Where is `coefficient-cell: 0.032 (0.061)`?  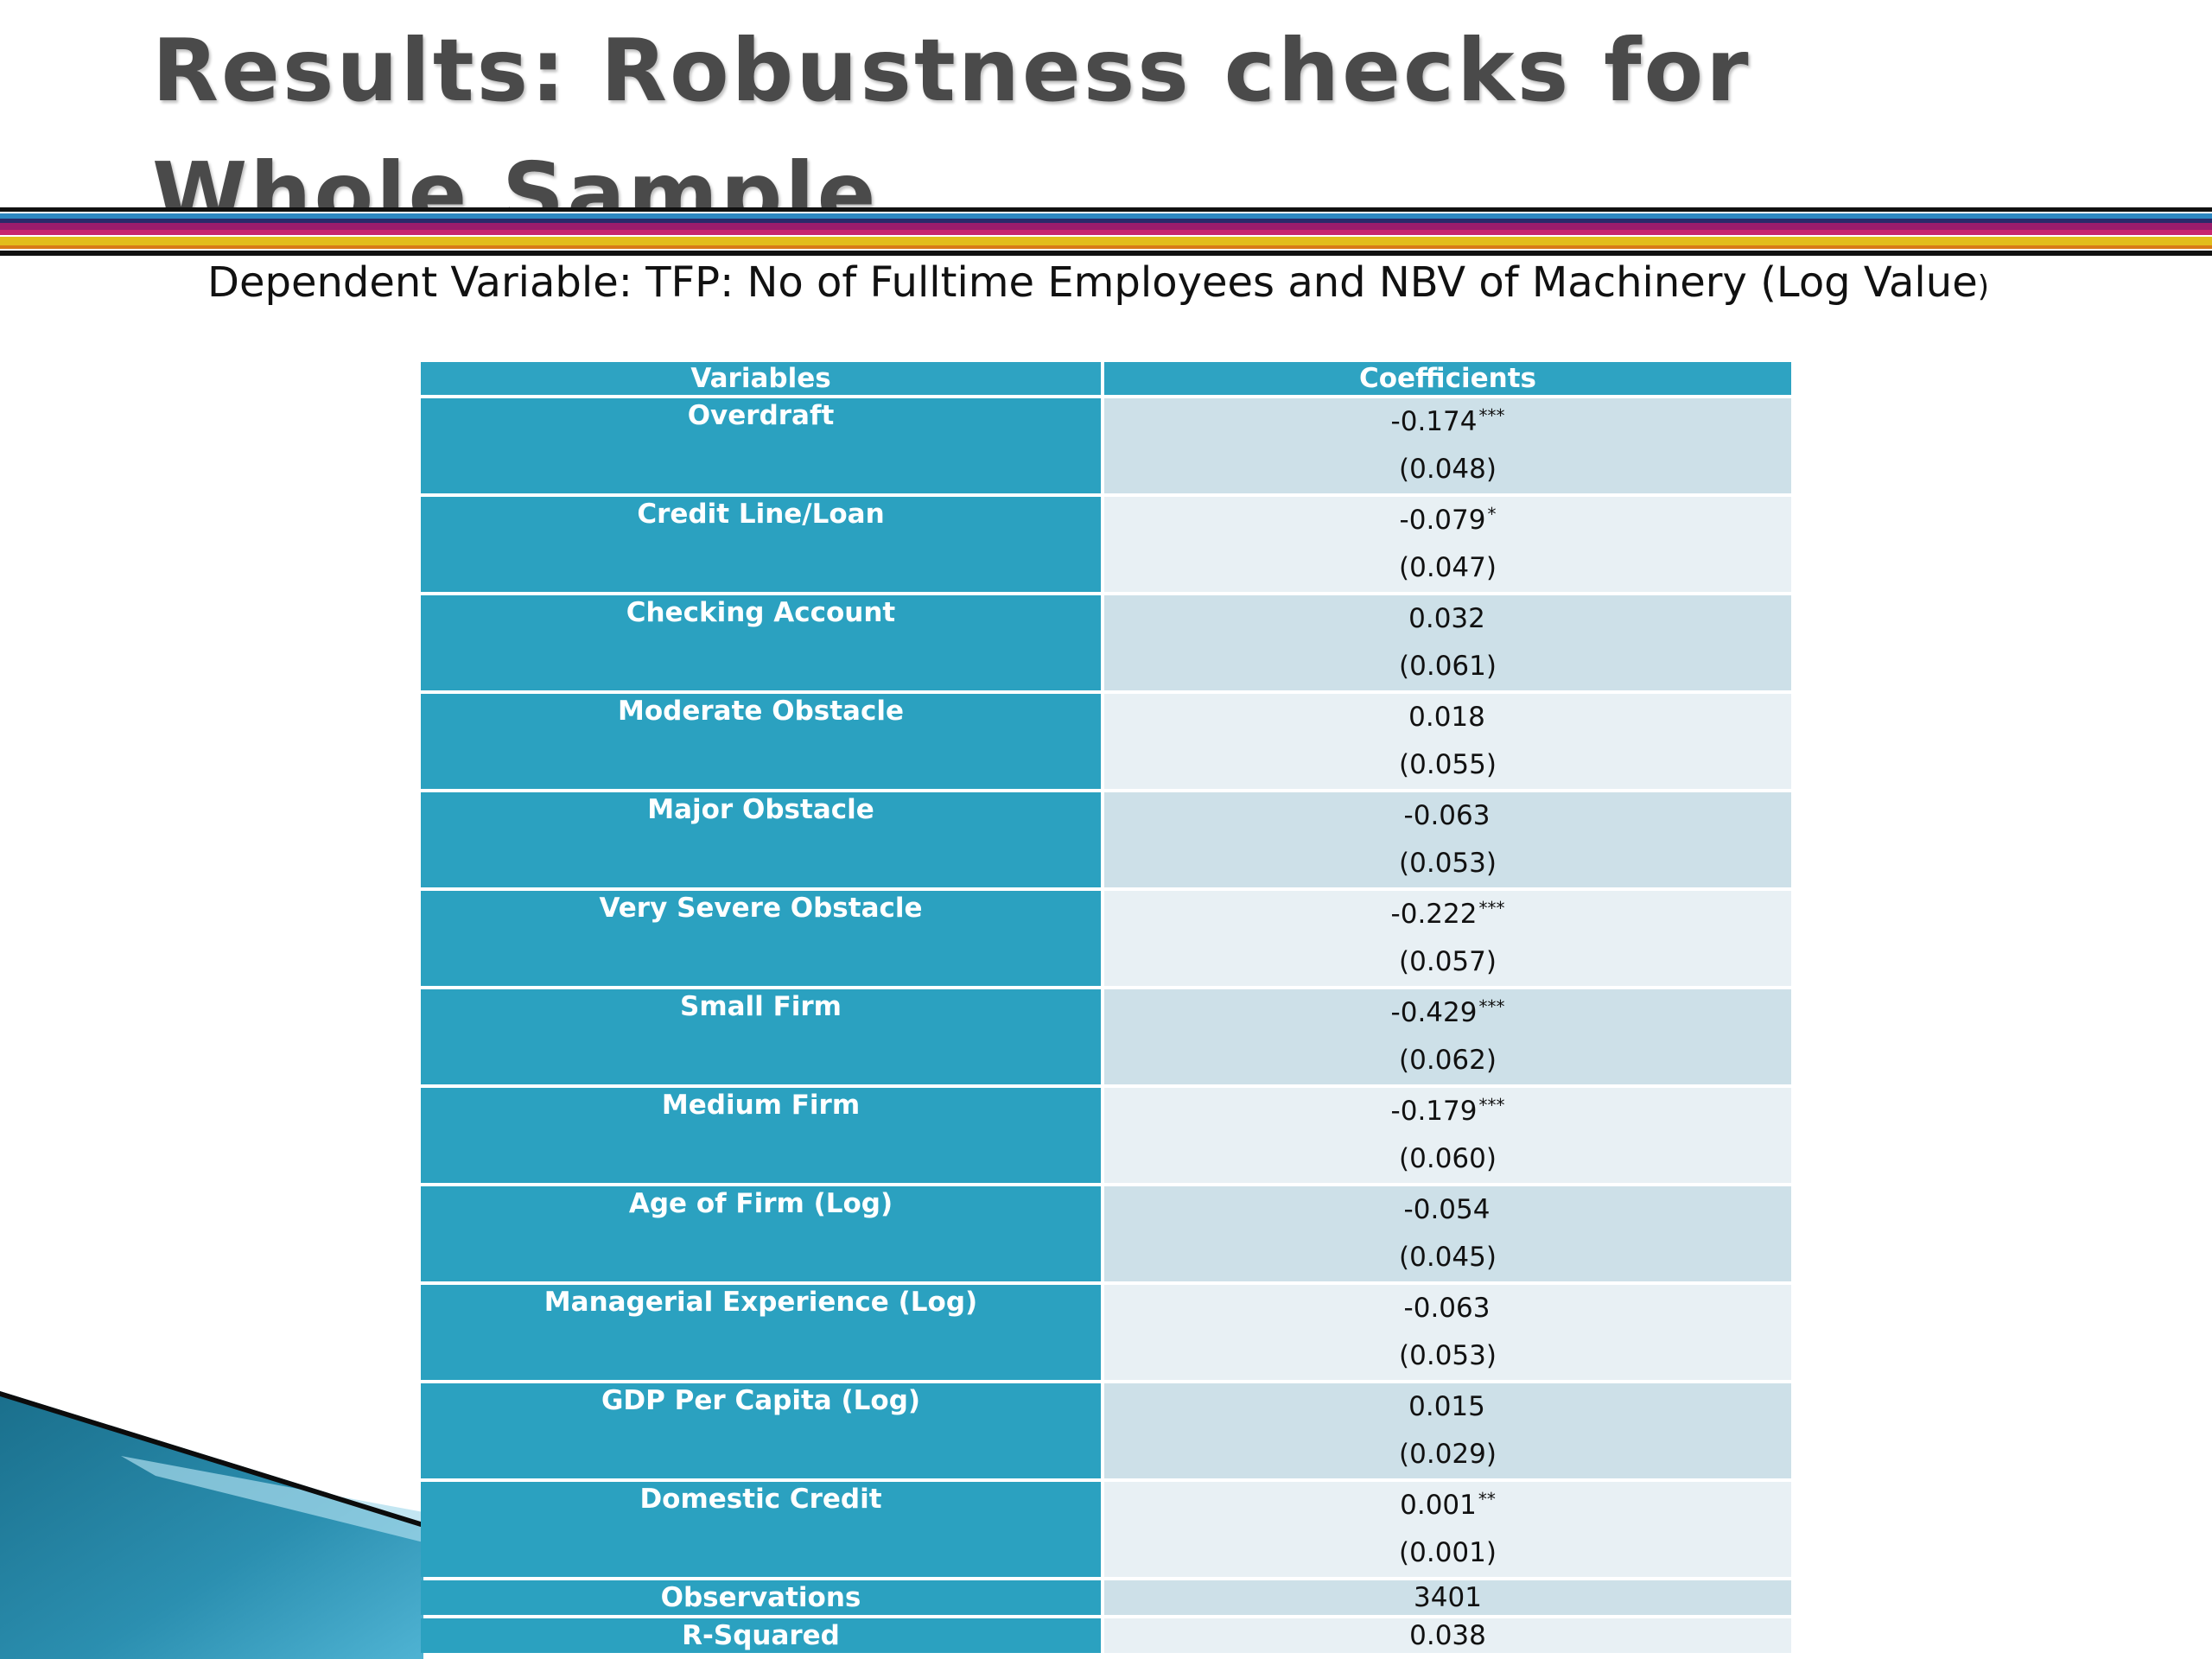
coefficient-cell: 0.032 (0.061) is located at coordinates (1447, 642).